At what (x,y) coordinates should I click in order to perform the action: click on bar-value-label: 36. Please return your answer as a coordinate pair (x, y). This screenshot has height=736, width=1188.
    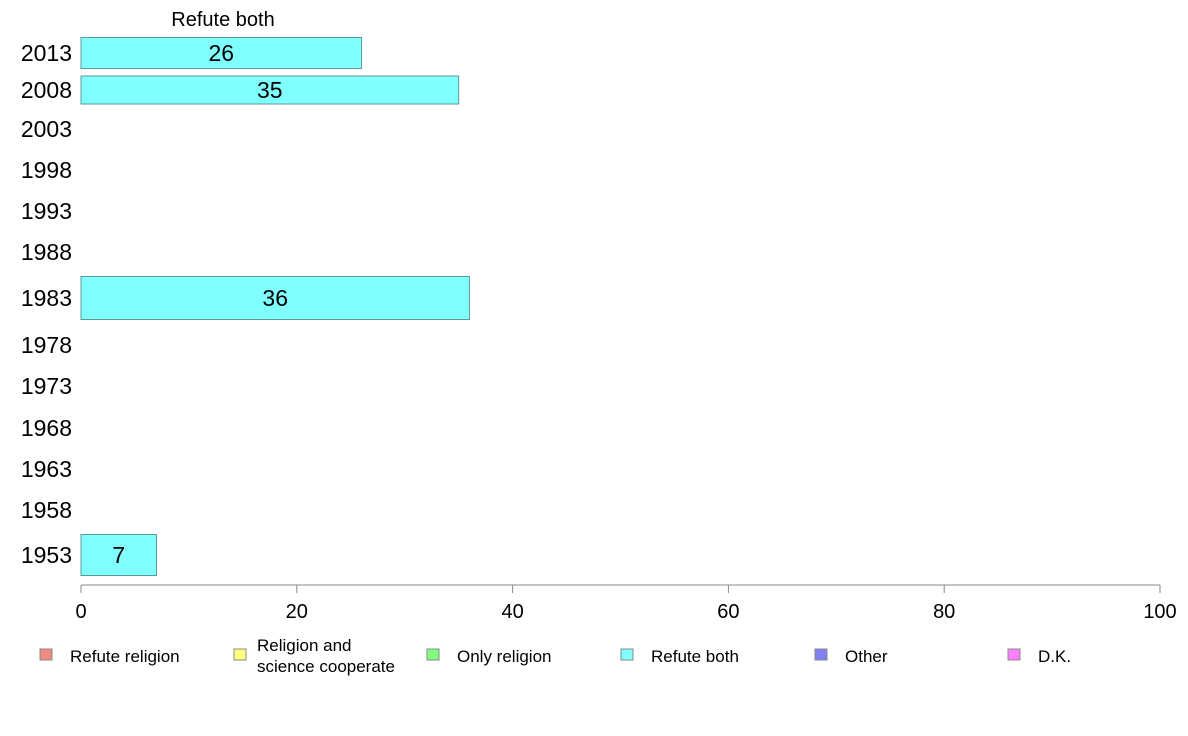
    Looking at the image, I should click on (275, 298).